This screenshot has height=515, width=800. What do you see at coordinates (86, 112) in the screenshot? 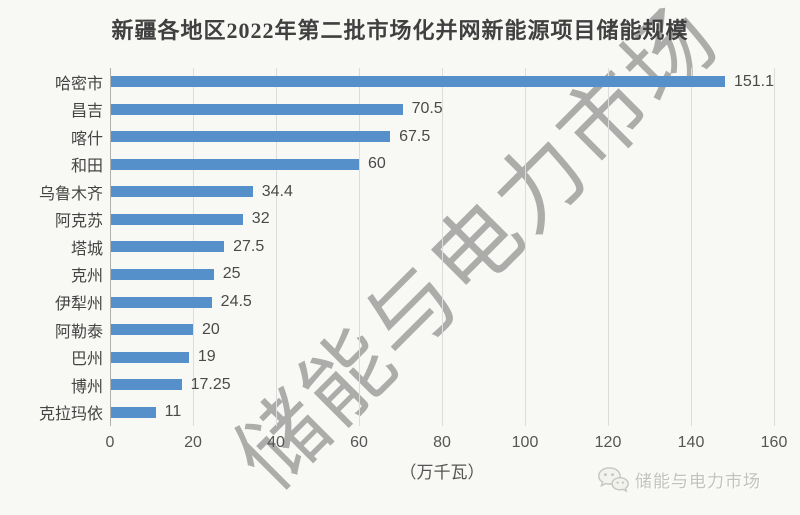
I see `category-label: 昌吉` at bounding box center [86, 112].